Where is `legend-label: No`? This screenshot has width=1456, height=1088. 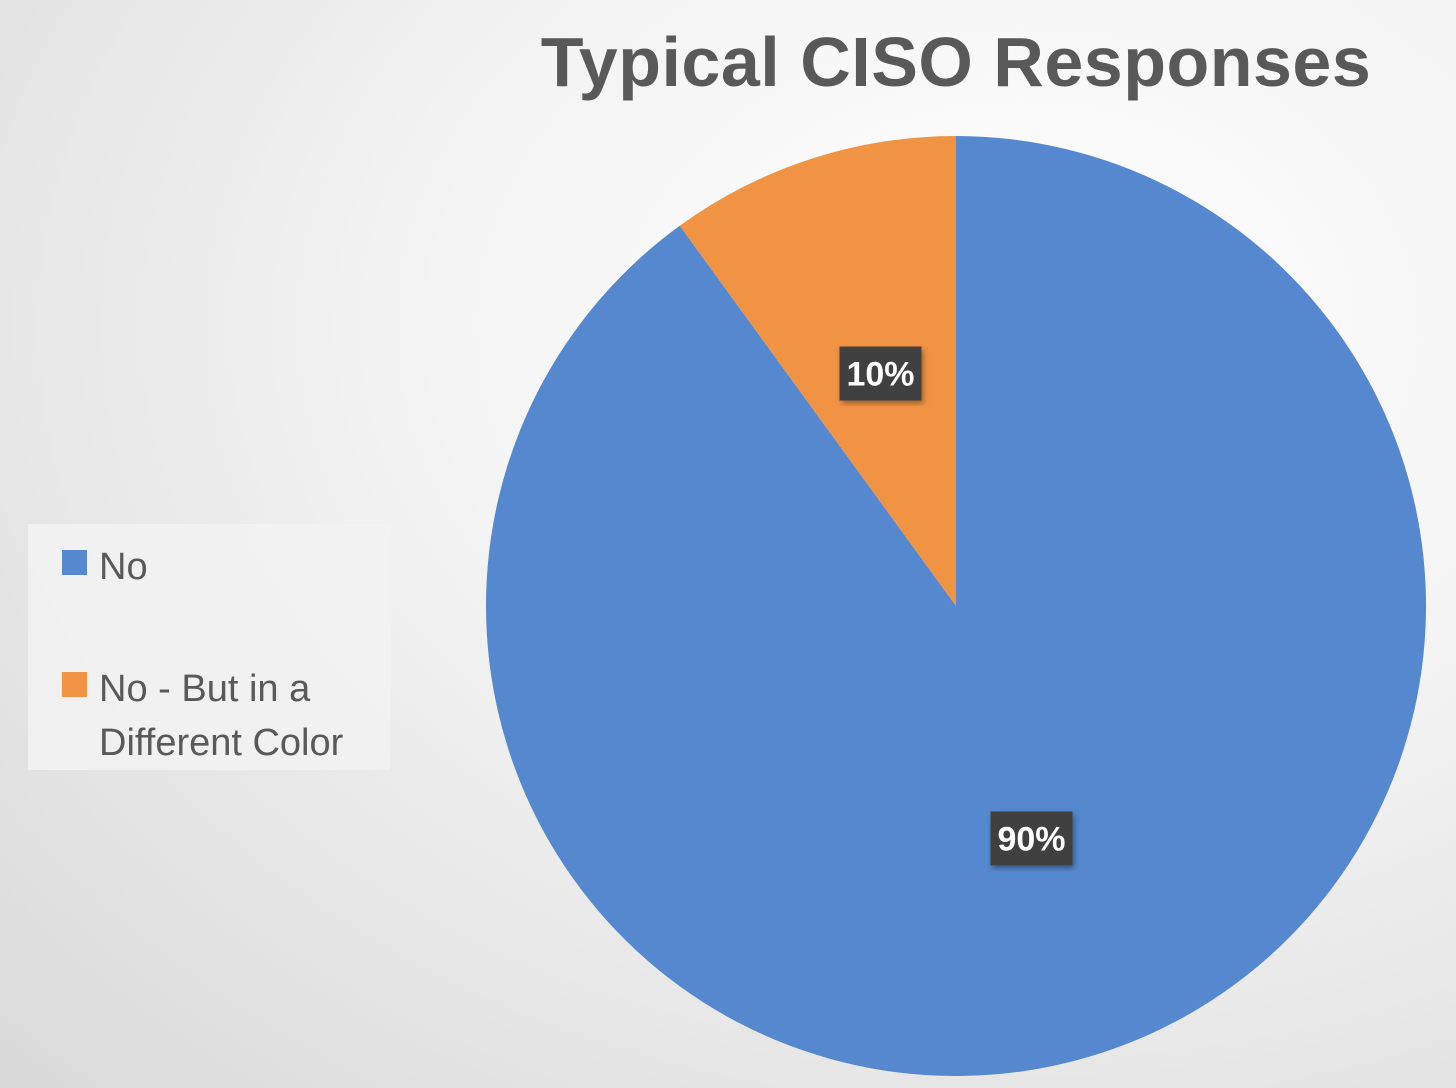 legend-label: No is located at coordinates (123, 567).